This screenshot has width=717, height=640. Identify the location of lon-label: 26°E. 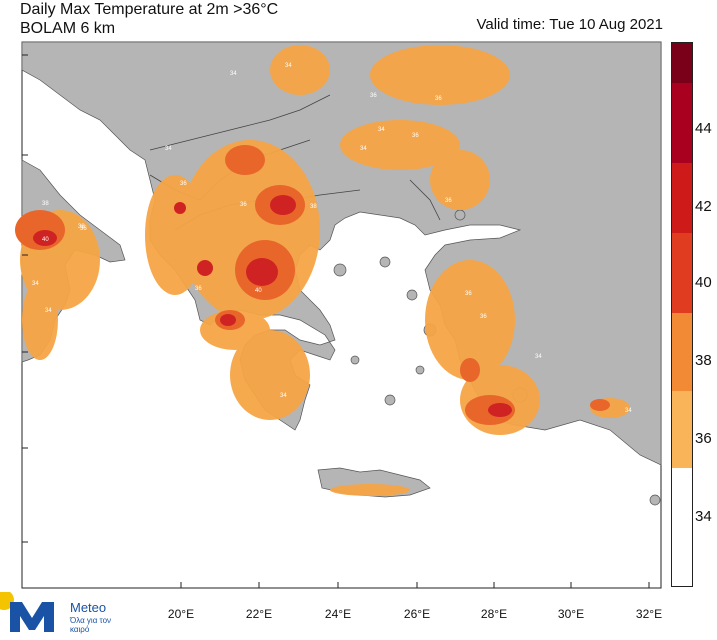
(417, 614).